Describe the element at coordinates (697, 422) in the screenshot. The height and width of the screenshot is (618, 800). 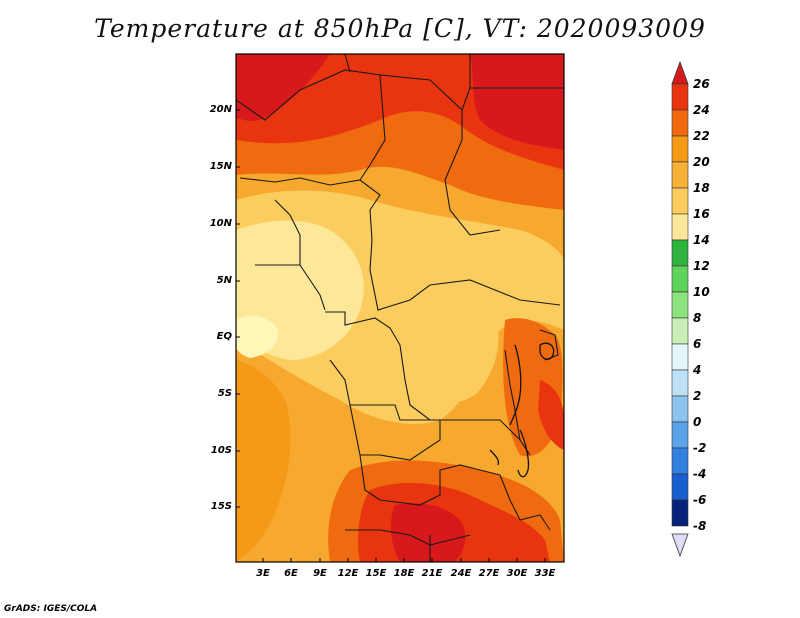
I see `colorbar-label: 0` at that location.